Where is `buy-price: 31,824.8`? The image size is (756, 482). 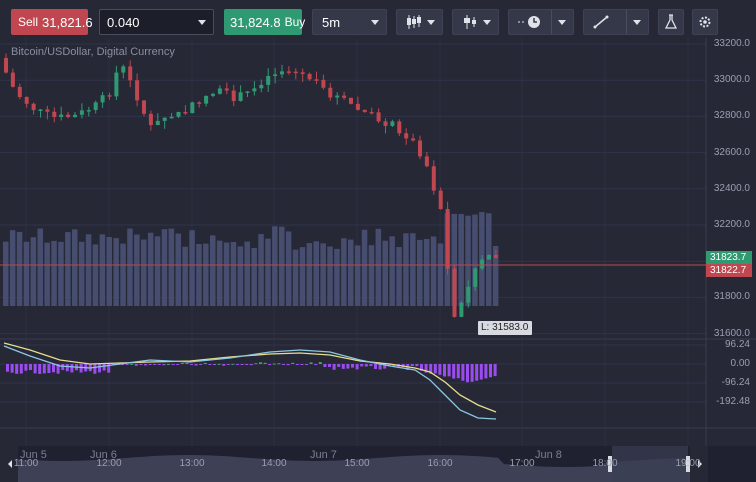 buy-price: 31,824.8 is located at coordinates (255, 22).